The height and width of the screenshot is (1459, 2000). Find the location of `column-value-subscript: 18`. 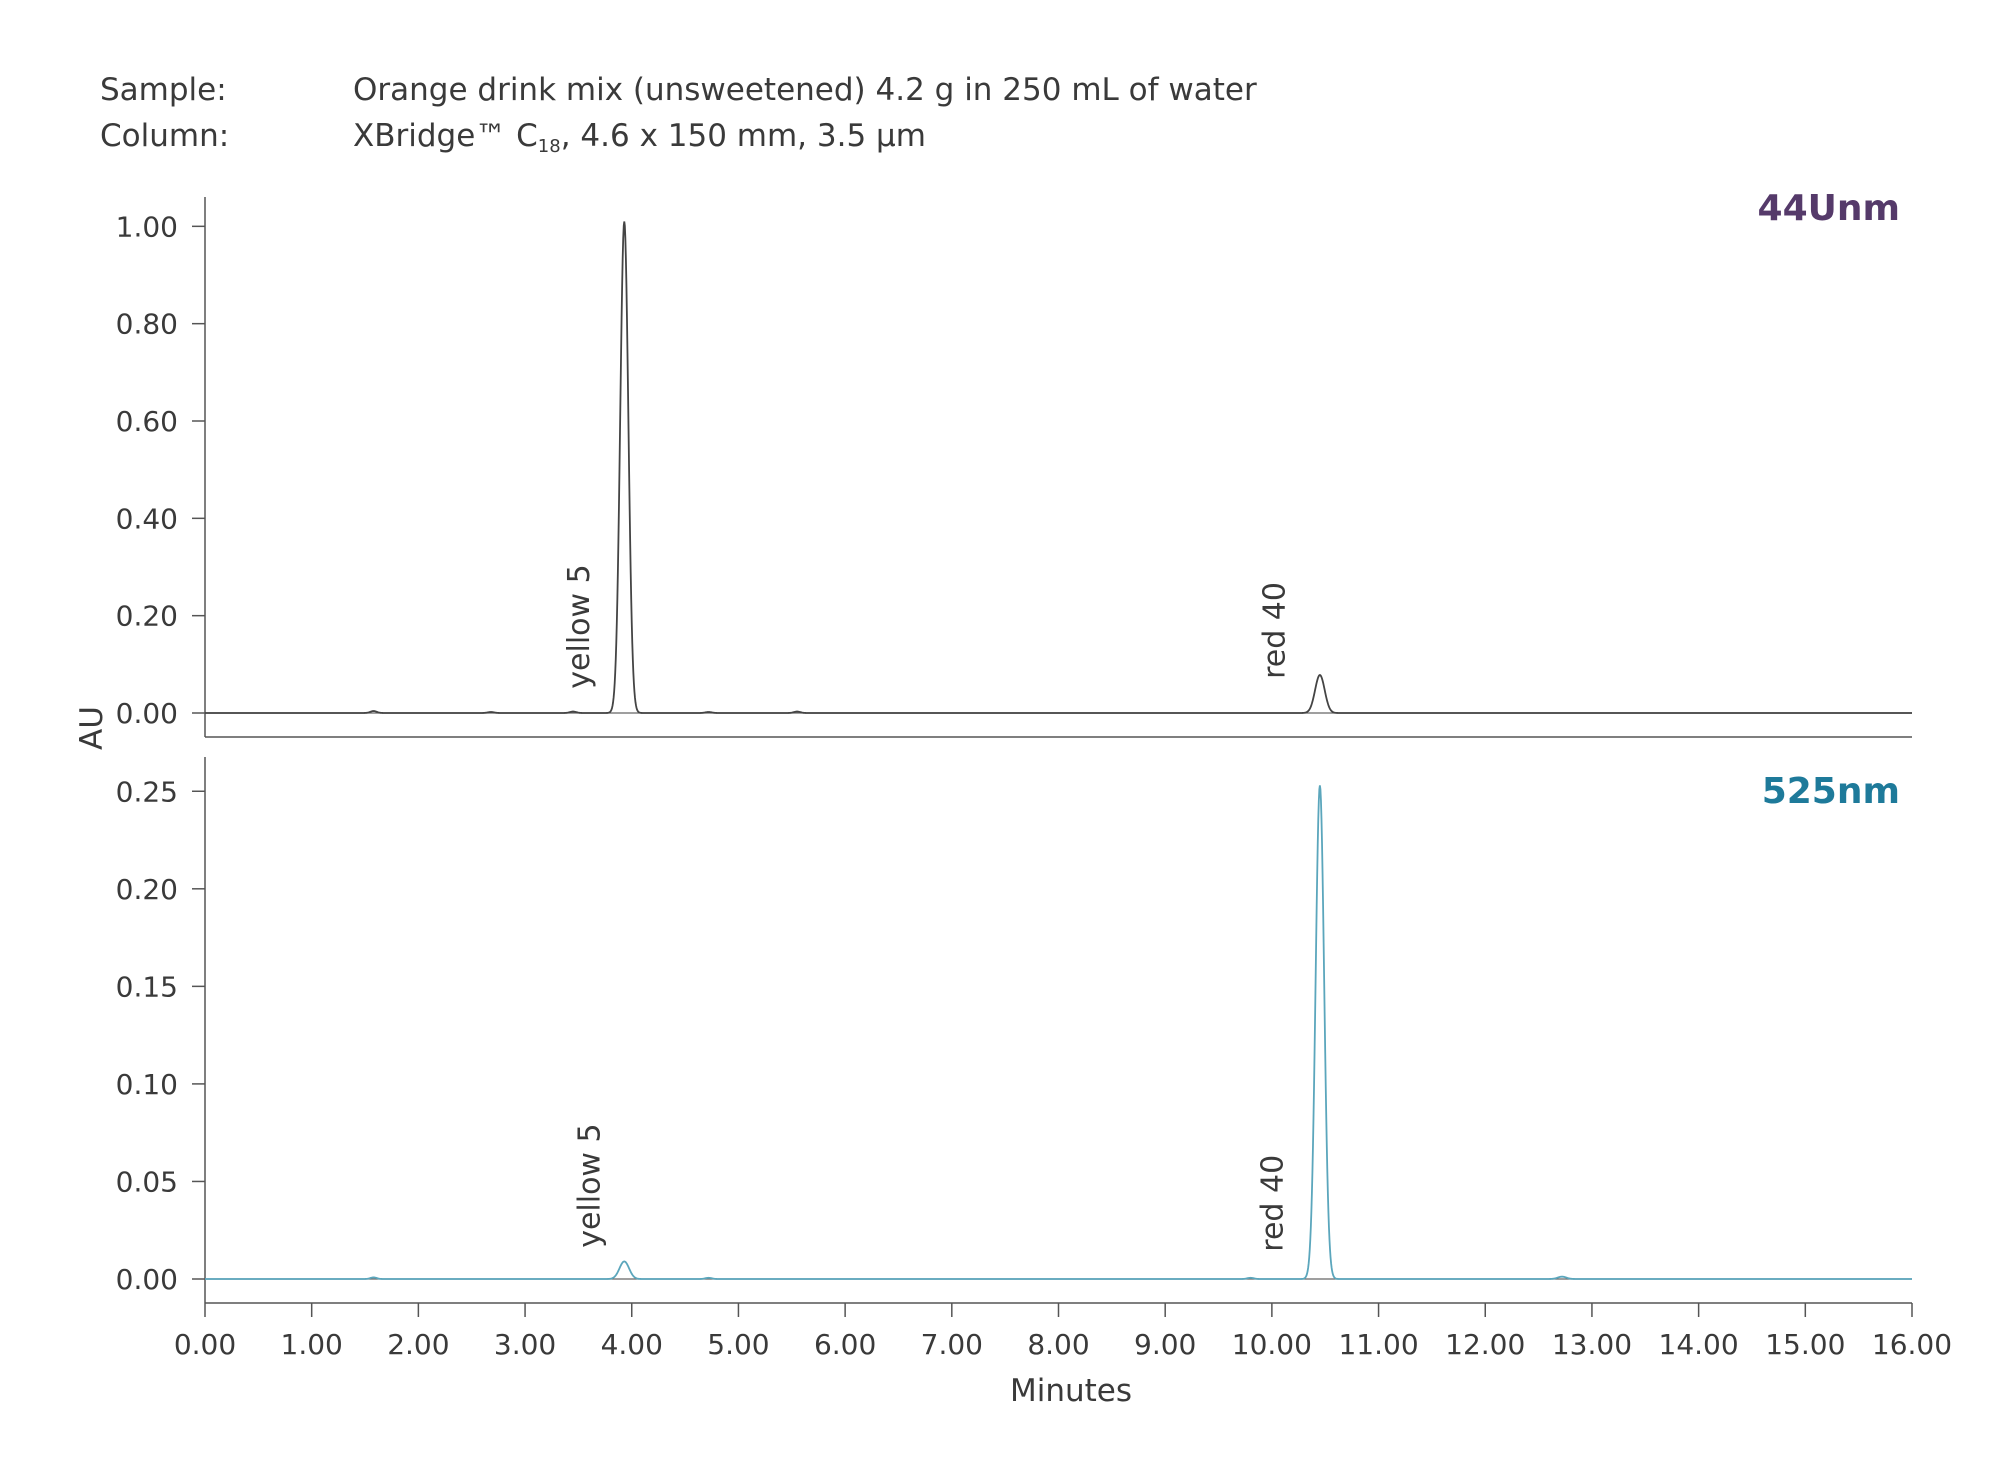

column-value-subscript: 18 is located at coordinates (549, 146).